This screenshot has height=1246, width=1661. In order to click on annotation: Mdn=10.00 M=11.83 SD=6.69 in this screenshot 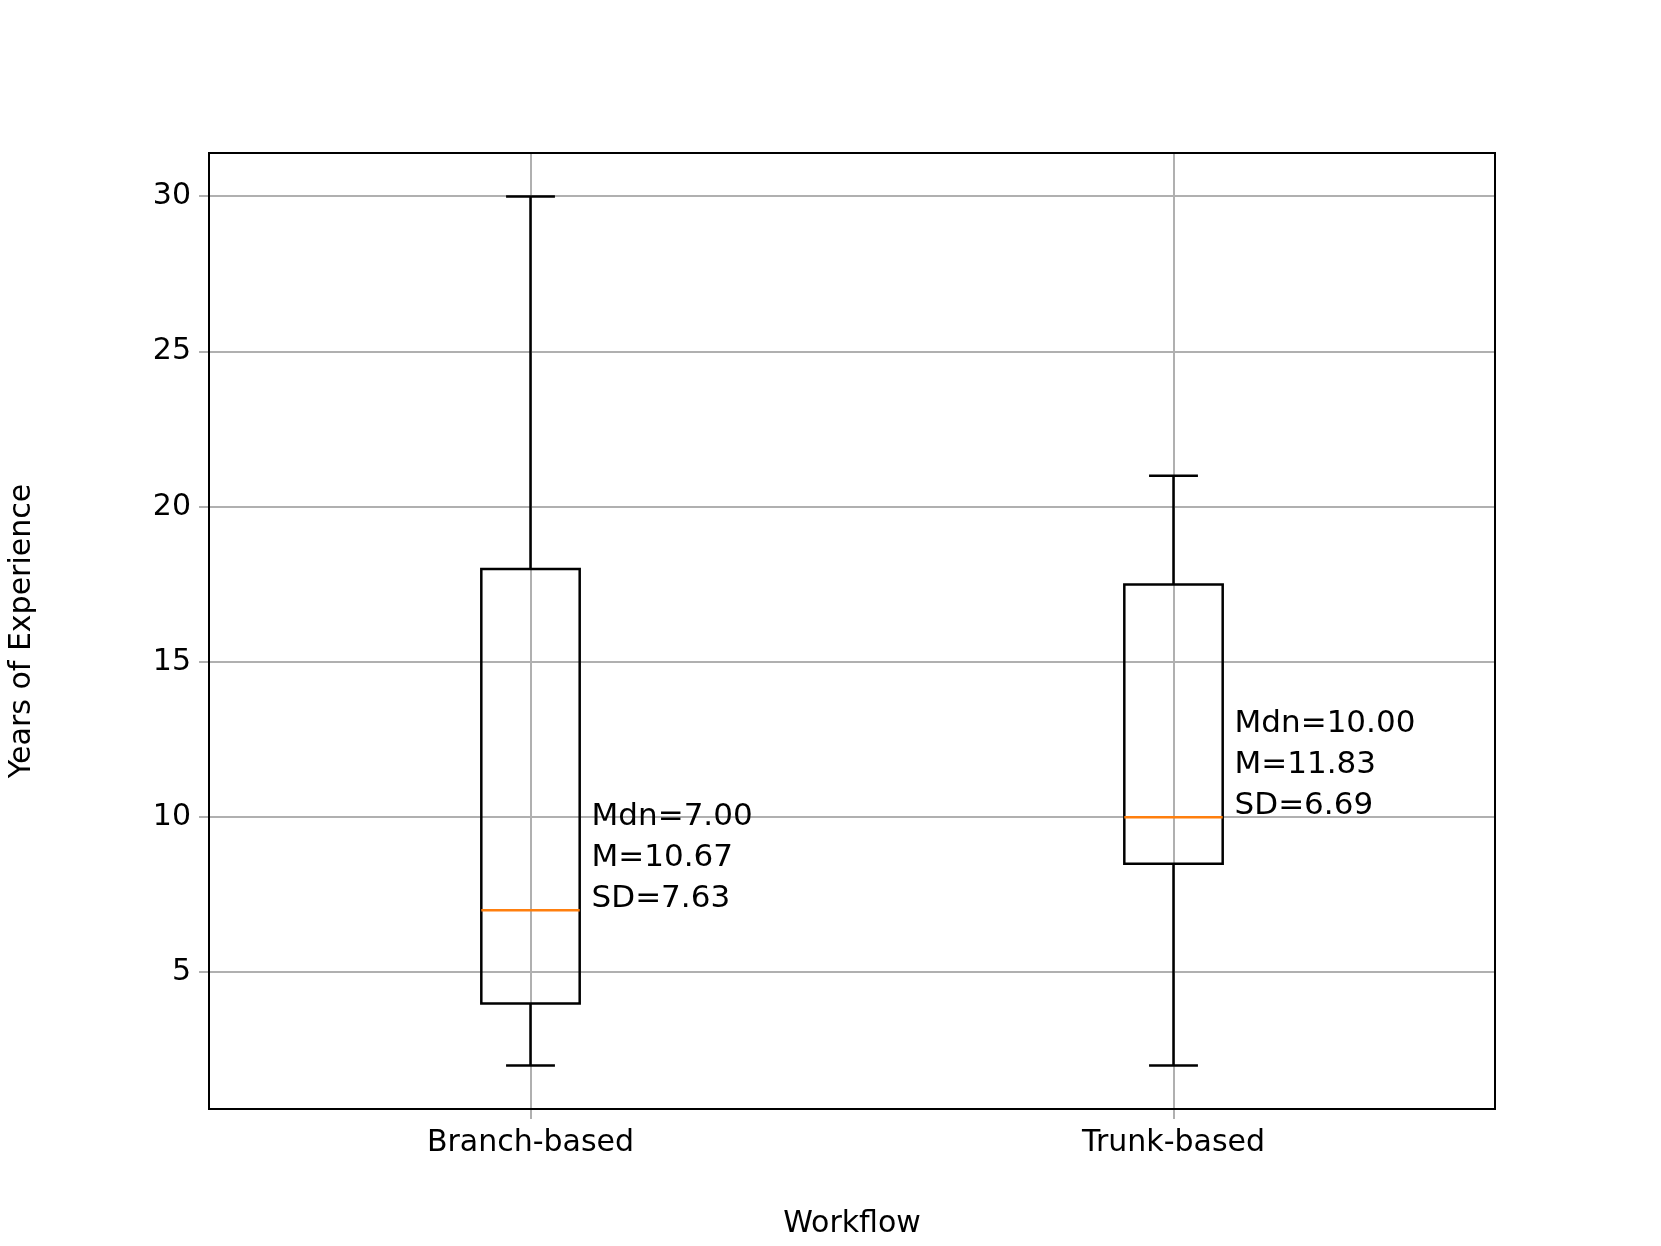, I will do `click(1325, 761)`.